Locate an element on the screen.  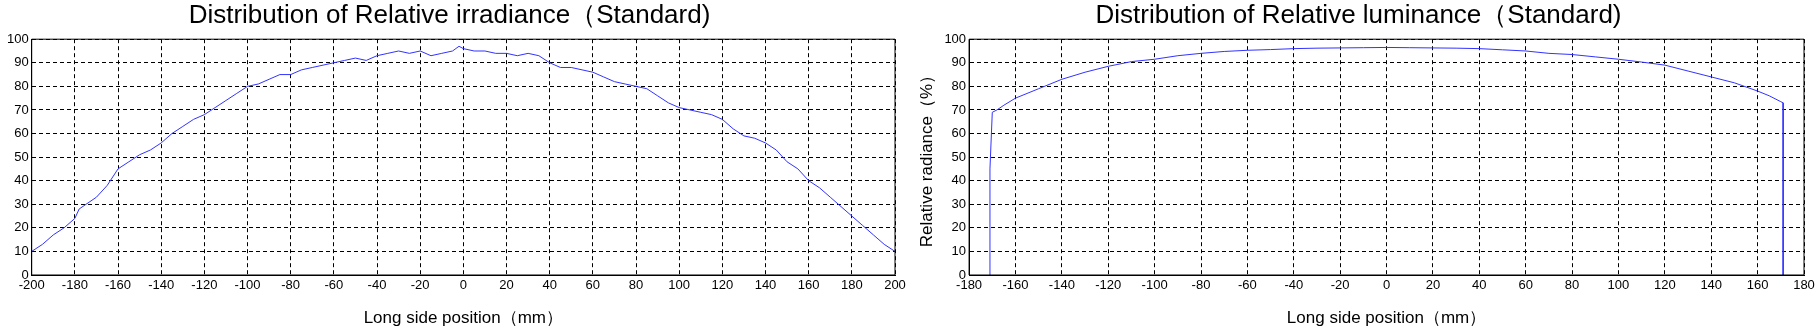
chart-title: Distribution of Relative irradiance（Standard) is located at coordinates (449, 14).